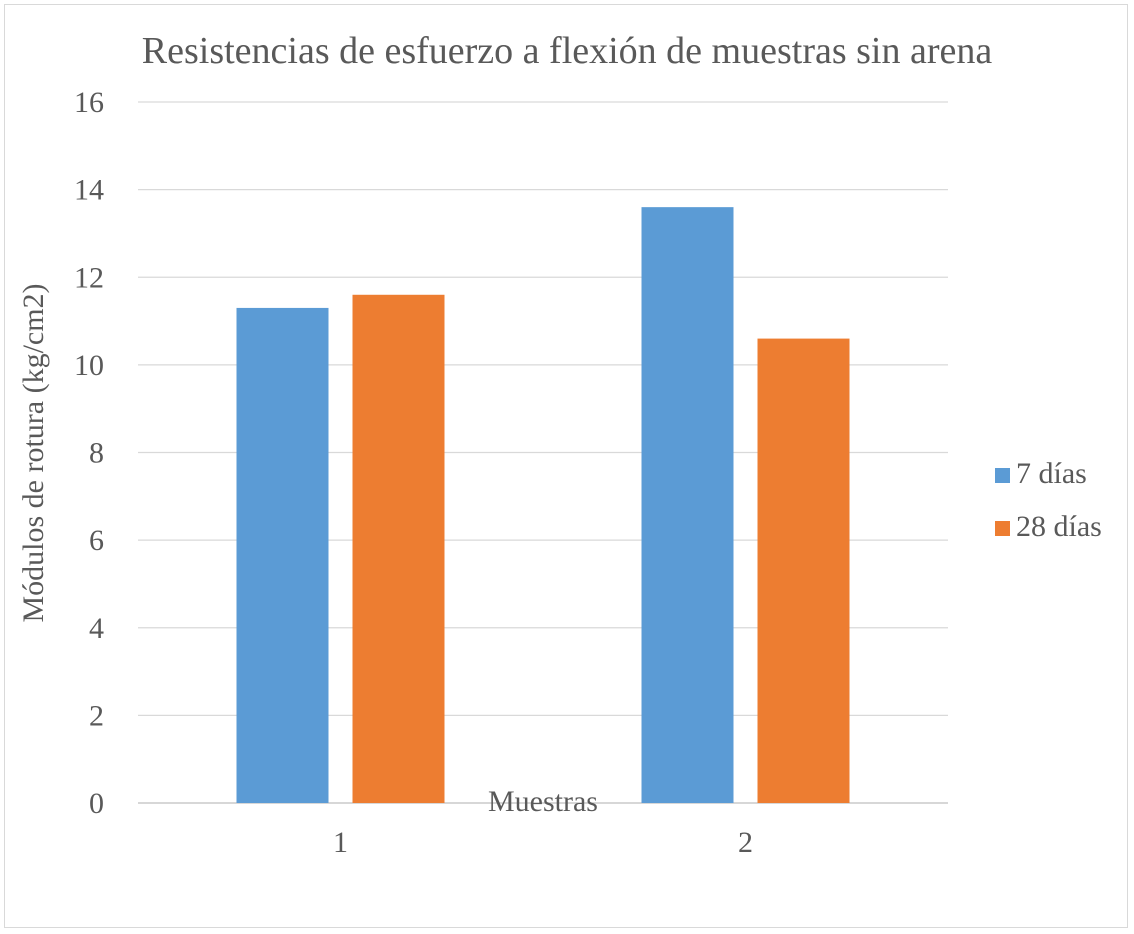 The image size is (1134, 934). What do you see at coordinates (89, 190) in the screenshot?
I see `y-tick-label: 14` at bounding box center [89, 190].